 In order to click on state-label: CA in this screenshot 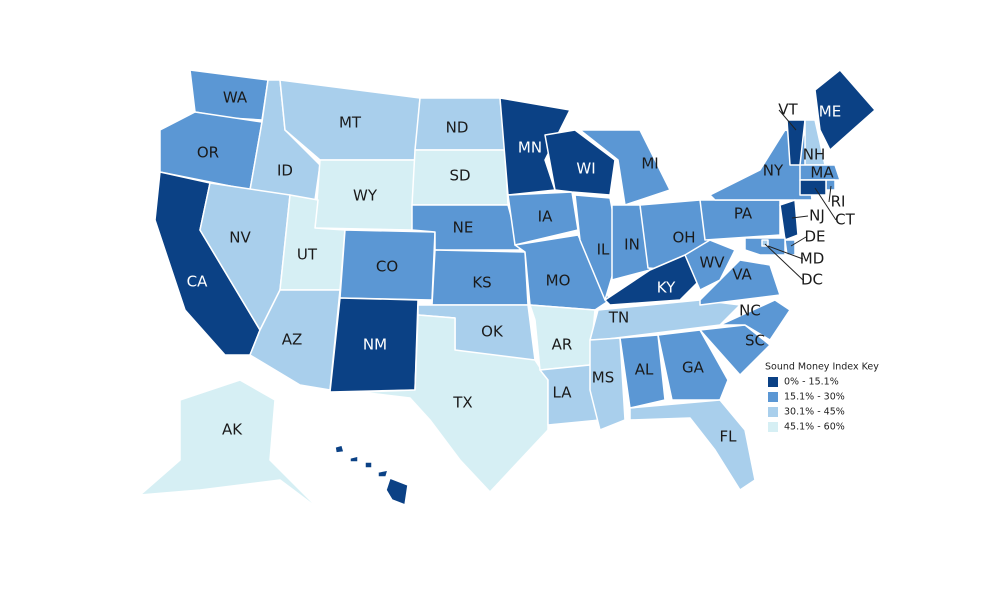, I will do `click(197, 282)`.